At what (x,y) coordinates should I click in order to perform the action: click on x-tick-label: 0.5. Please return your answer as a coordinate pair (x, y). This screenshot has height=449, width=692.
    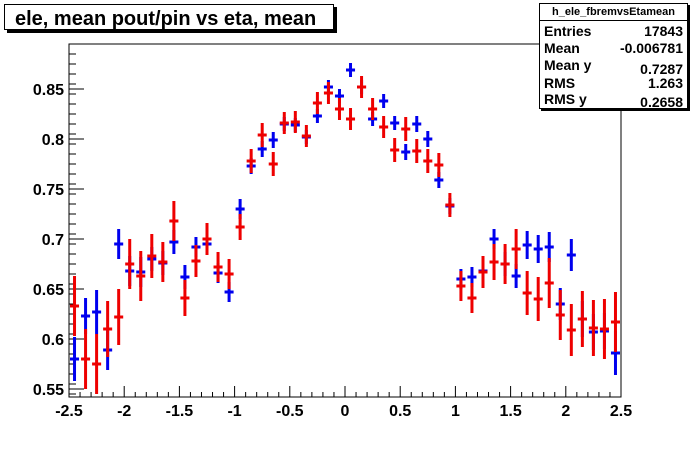
    Looking at the image, I should click on (400, 411).